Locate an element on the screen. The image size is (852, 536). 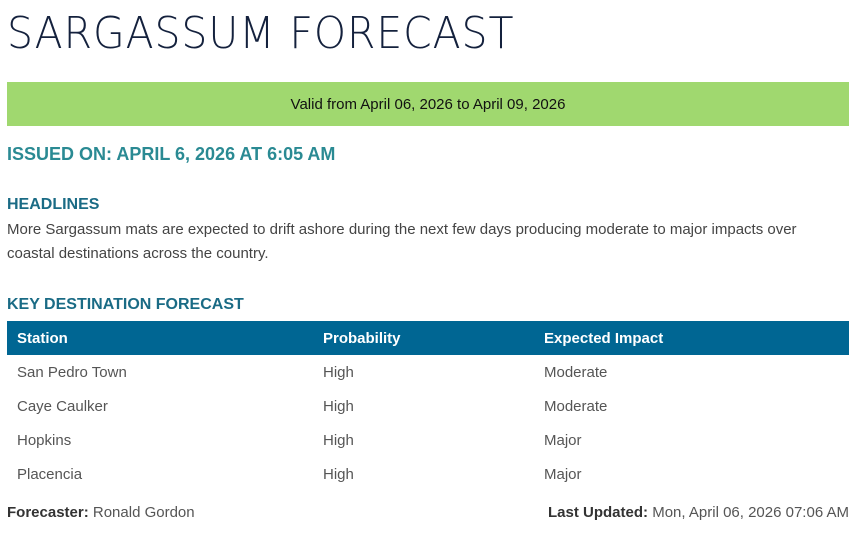
table-header-row: Station Probability Expected Impact is located at coordinates (428, 338).